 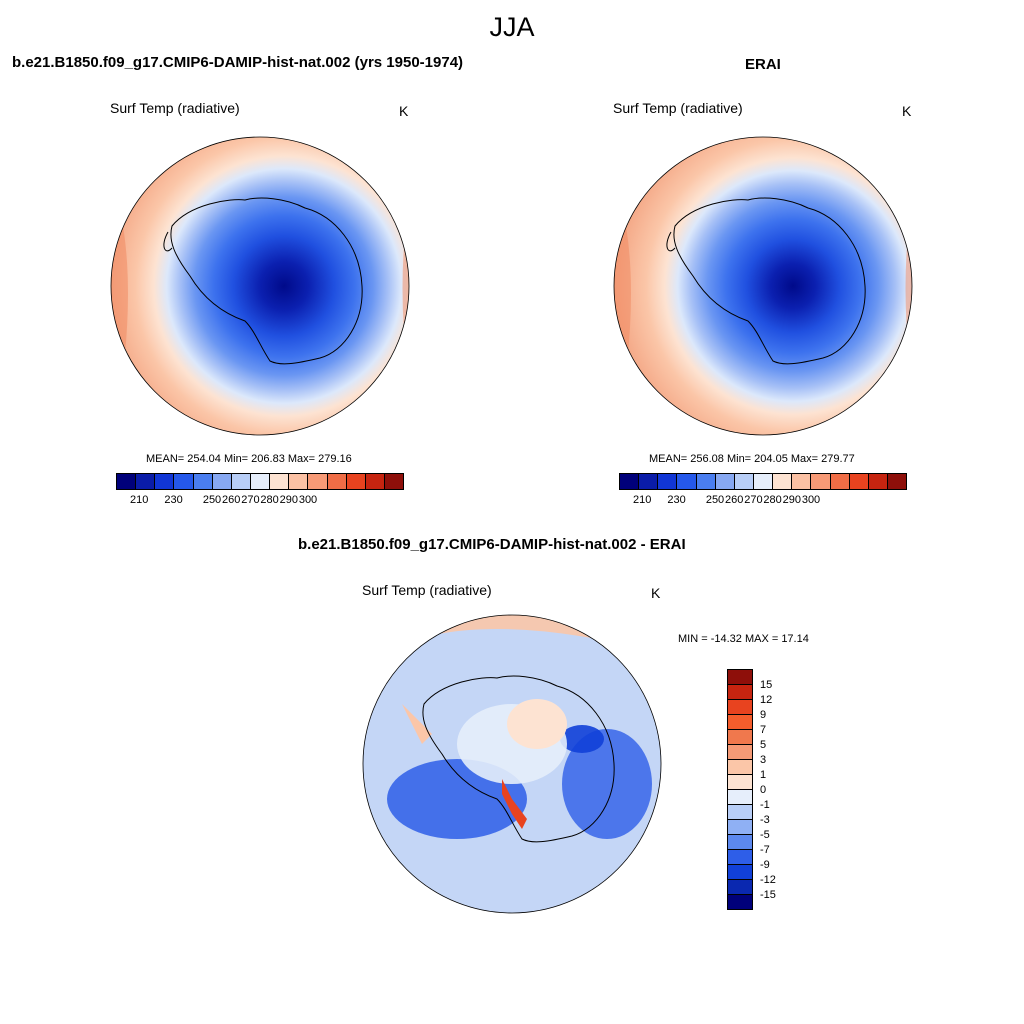 What do you see at coordinates (763, 64) in the screenshot?
I see `panel-2-title: ERAI` at bounding box center [763, 64].